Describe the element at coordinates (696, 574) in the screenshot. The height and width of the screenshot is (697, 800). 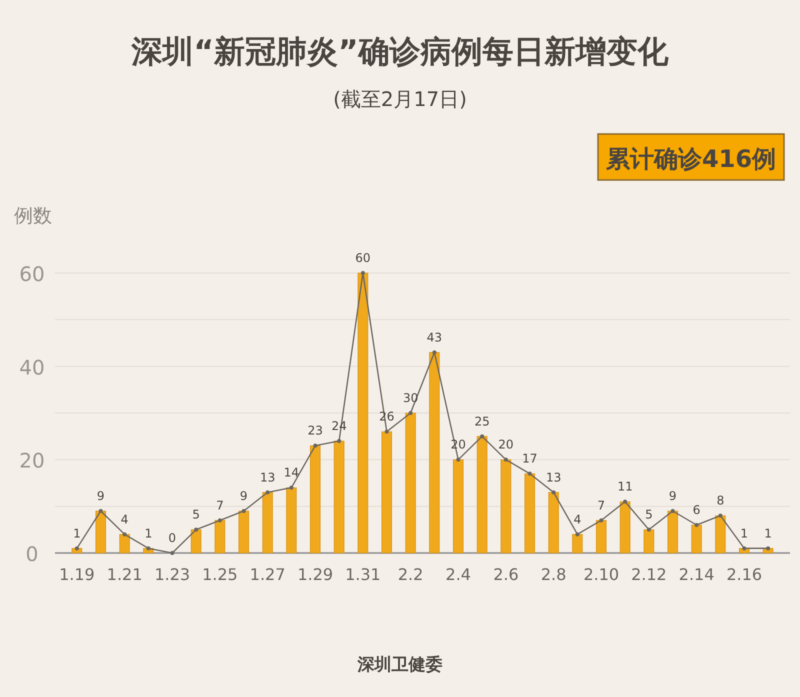
I see `x-tick-label: 2.14` at that location.